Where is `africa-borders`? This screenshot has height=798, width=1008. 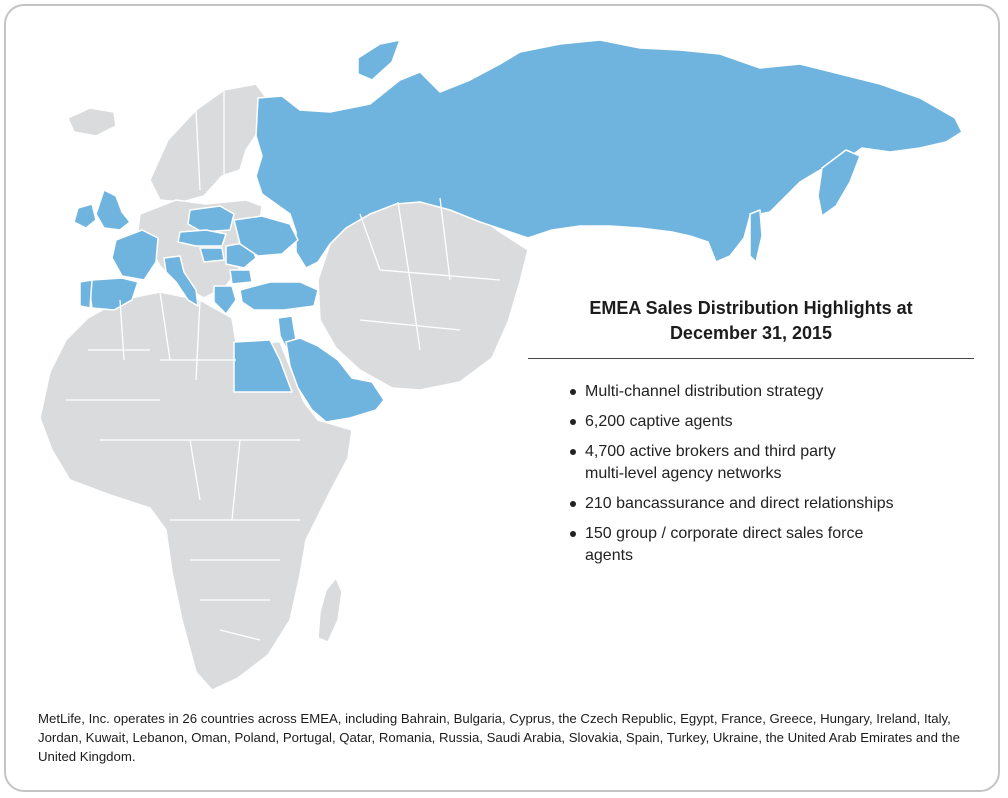 africa-borders is located at coordinates (183, 466).